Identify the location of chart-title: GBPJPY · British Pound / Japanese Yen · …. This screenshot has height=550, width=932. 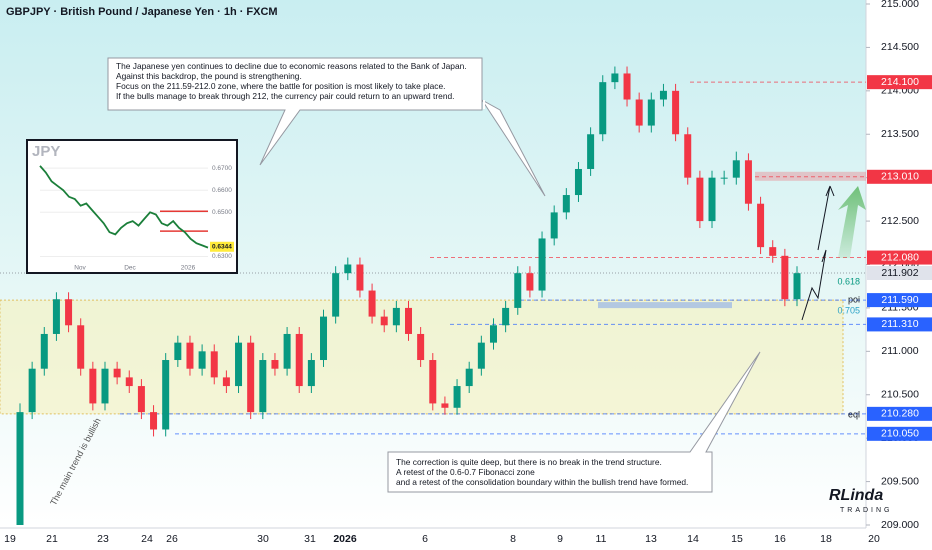
(142, 12).